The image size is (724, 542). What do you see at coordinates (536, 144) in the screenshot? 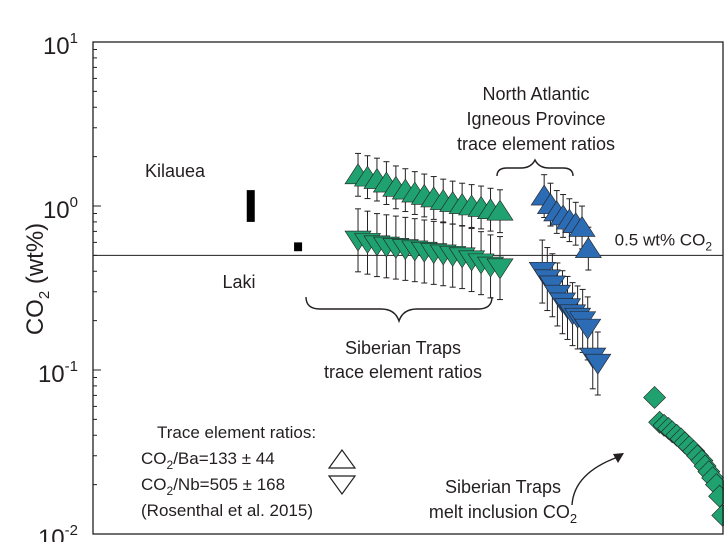
I see `north-atlantic-label-line3: trace element ratios` at bounding box center [536, 144].